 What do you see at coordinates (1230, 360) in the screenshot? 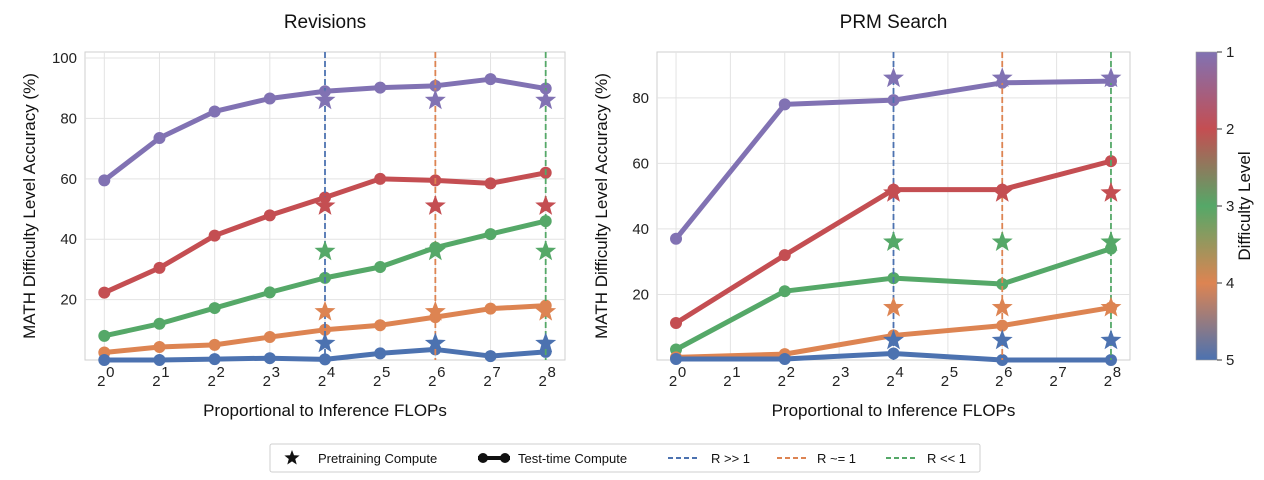
I see `colorbar-tick-label: 5` at bounding box center [1230, 360].